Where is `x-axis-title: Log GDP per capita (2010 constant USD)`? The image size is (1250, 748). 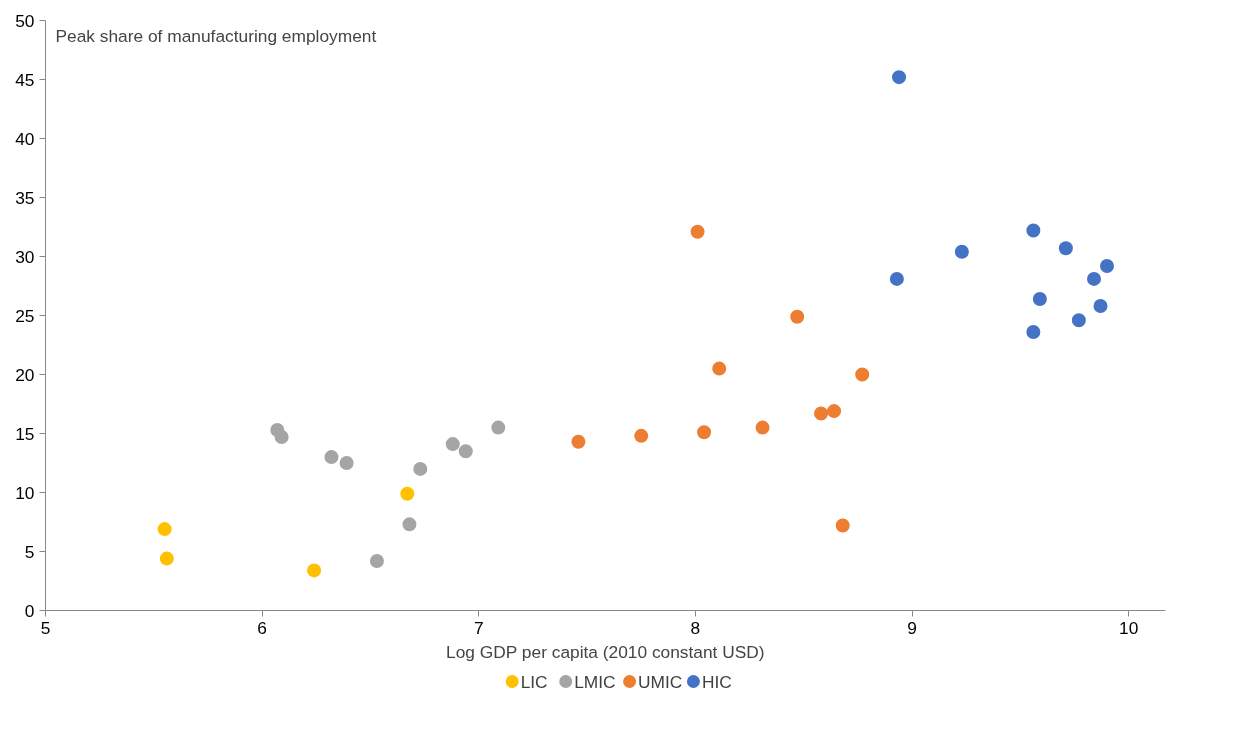
x-axis-title: Log GDP per capita (2010 constant USD) is located at coordinates (605, 651).